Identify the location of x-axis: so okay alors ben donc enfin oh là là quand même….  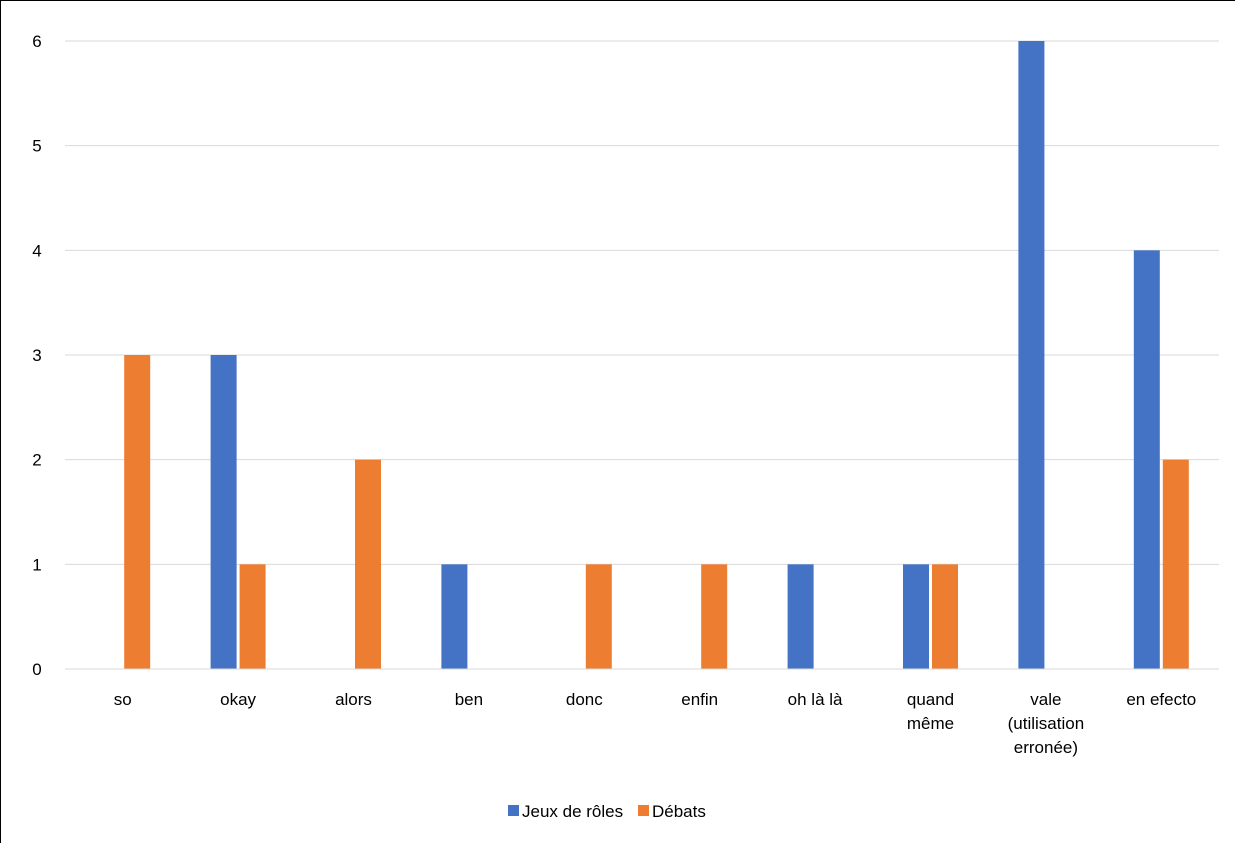
(642, 713).